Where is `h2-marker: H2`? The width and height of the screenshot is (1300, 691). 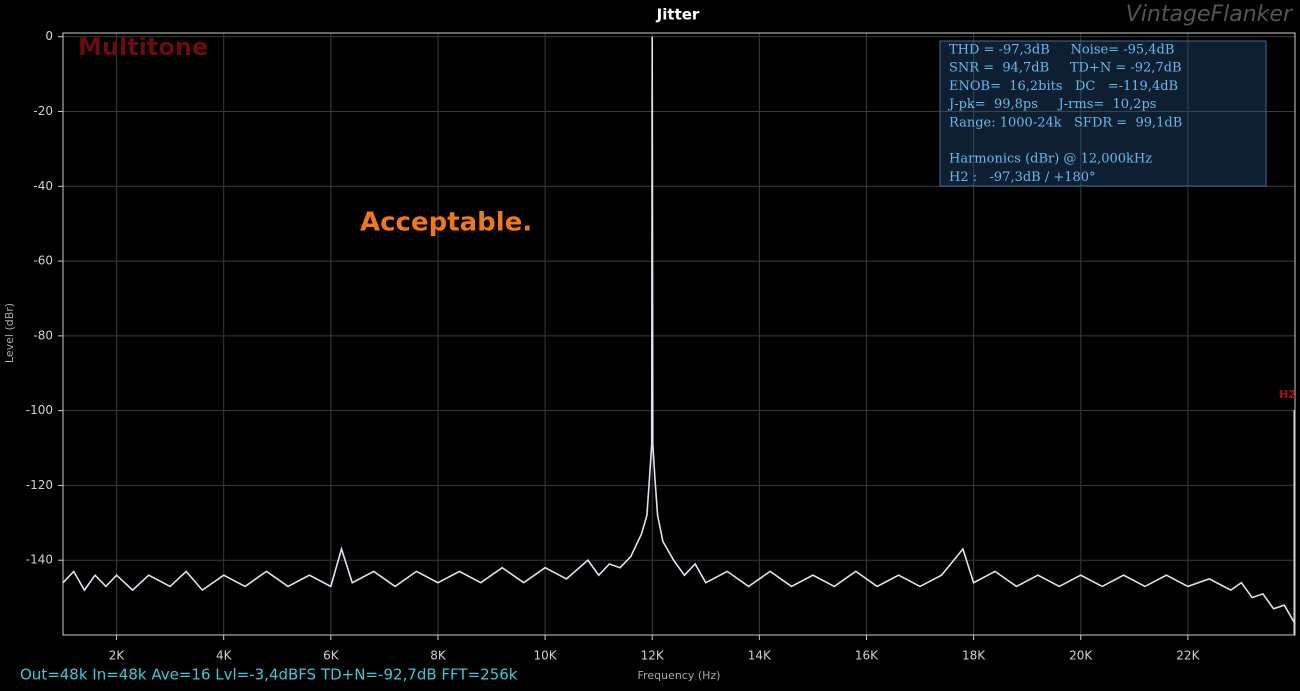
h2-marker: H2 is located at coordinates (1287, 394).